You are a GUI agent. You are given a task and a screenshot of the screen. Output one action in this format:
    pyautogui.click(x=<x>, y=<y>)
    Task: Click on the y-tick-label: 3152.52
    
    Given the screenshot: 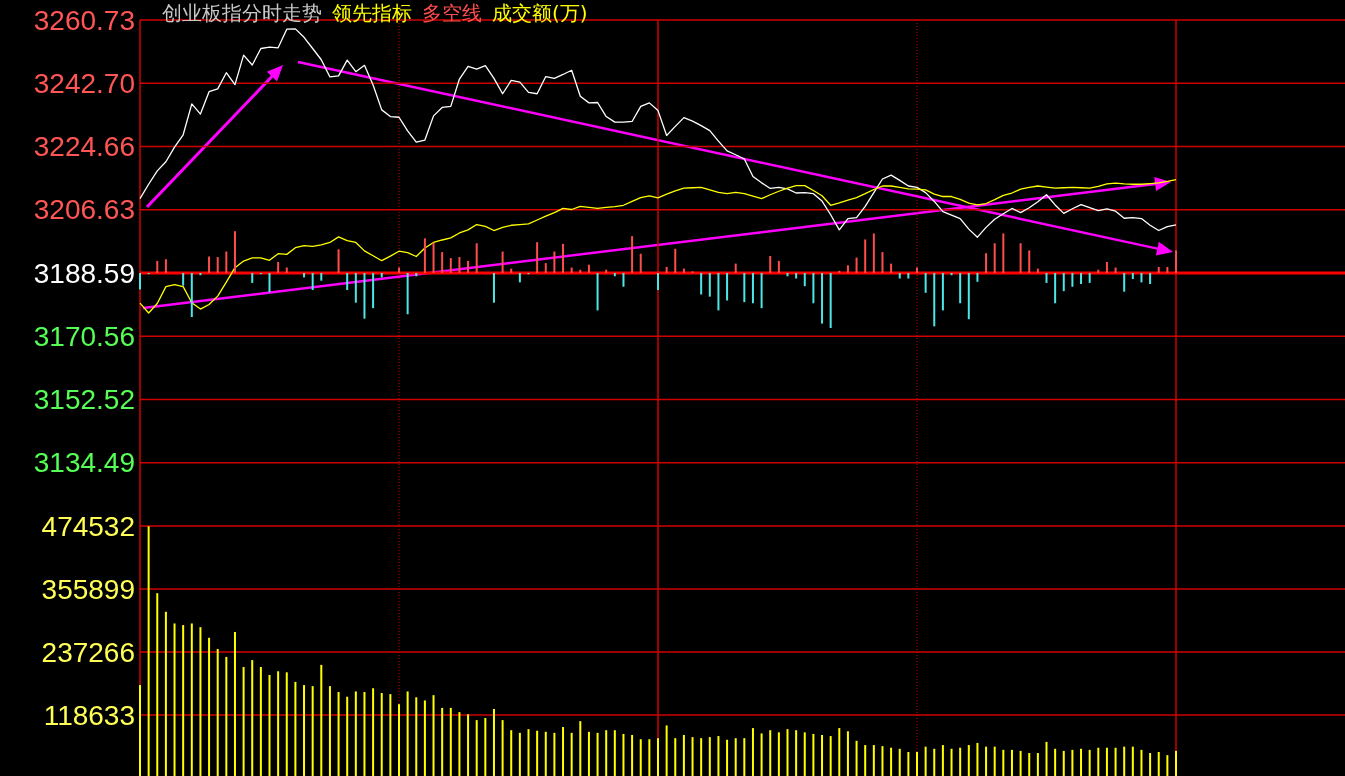 What is the action you would take?
    pyautogui.click(x=84, y=399)
    